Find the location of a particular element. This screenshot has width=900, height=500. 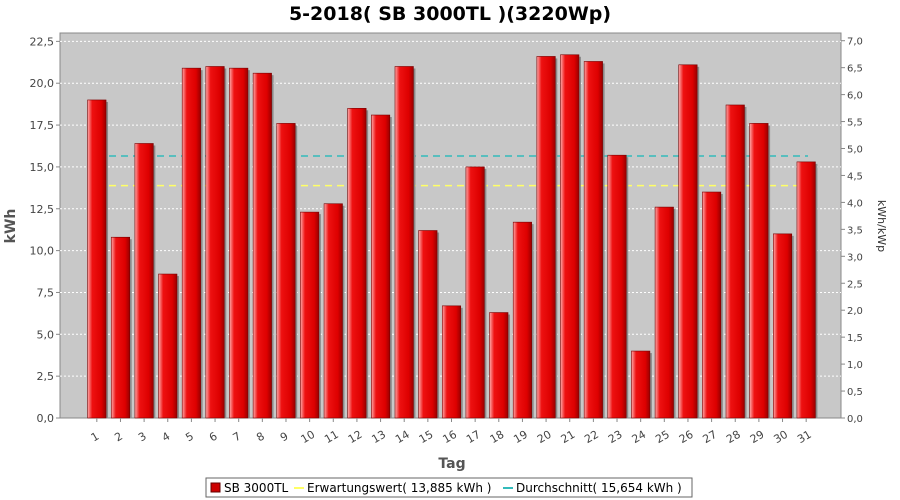

x-tick-label: 20 is located at coordinates (544, 437).